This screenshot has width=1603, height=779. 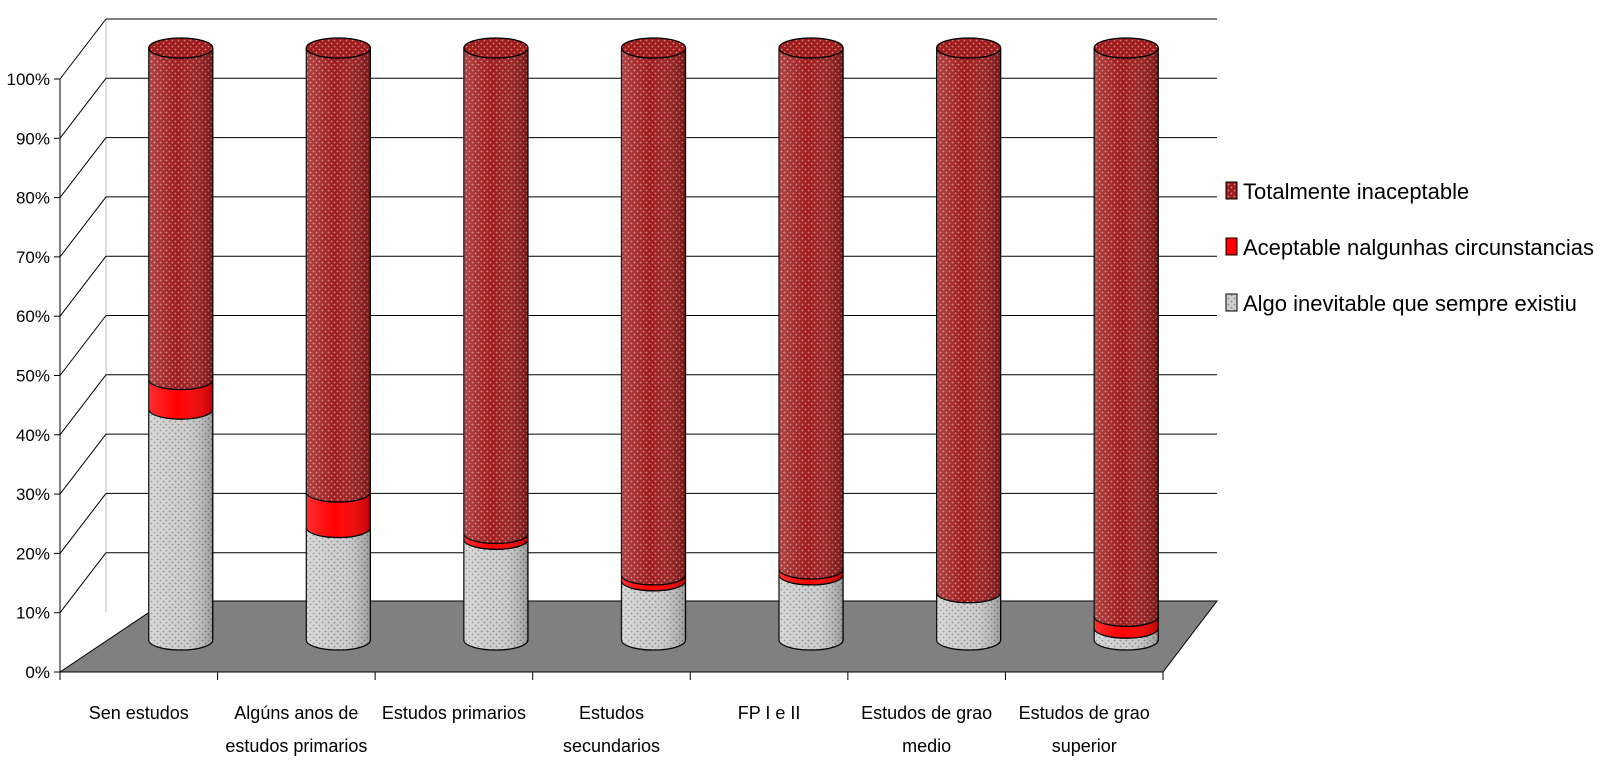 What do you see at coordinates (296, 729) in the screenshot?
I see `x-category-label: Algúns anos de estudos primarios` at bounding box center [296, 729].